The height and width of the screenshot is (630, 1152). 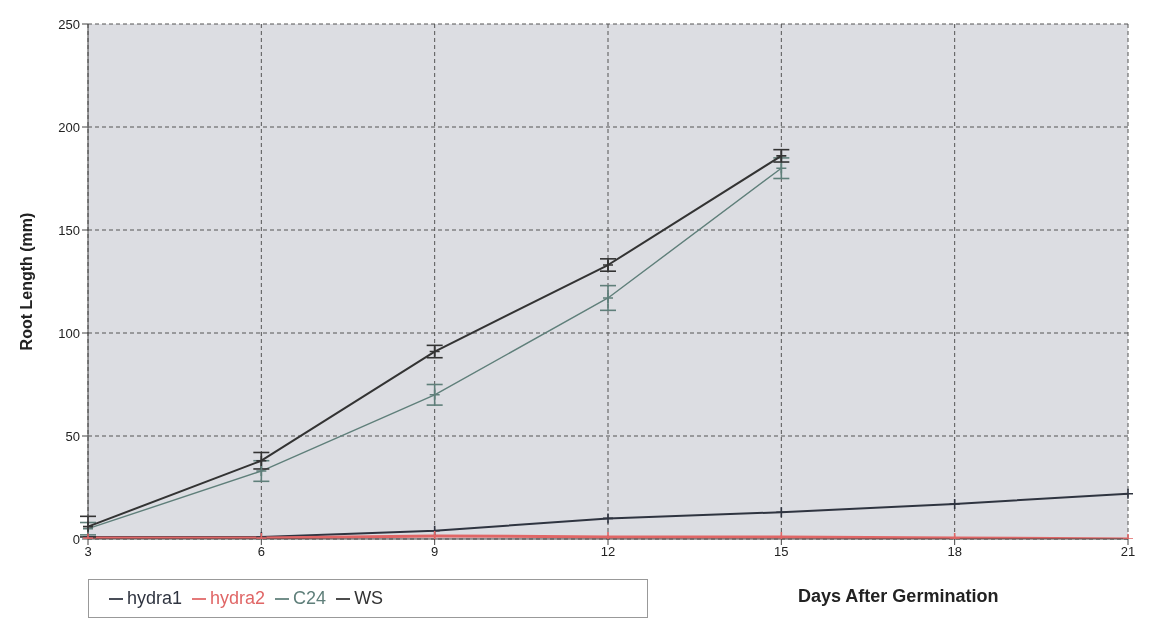 I want to click on legend-label: hydra1, so click(x=155, y=598).